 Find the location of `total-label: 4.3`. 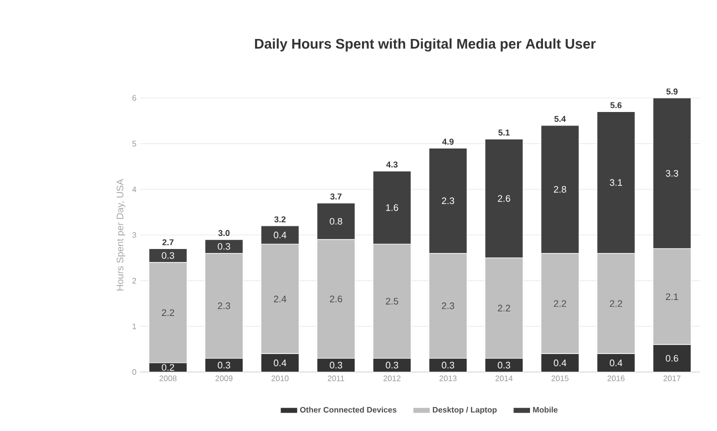

total-label: 4.3 is located at coordinates (392, 165).